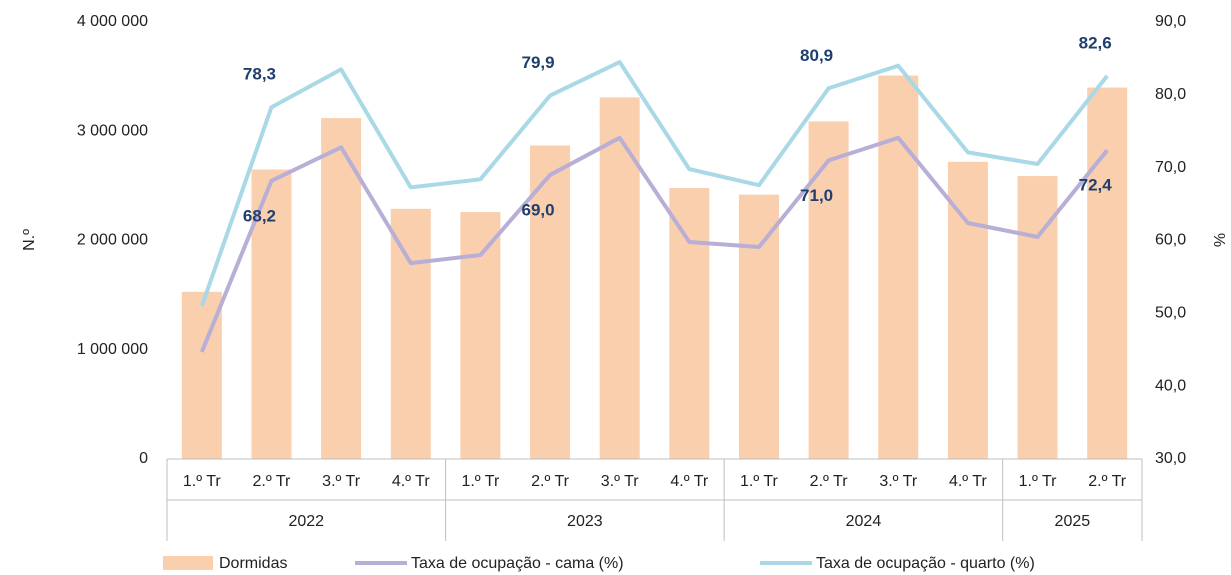  What do you see at coordinates (29, 240) in the screenshot?
I see `y-axis-title: N.º` at bounding box center [29, 240].